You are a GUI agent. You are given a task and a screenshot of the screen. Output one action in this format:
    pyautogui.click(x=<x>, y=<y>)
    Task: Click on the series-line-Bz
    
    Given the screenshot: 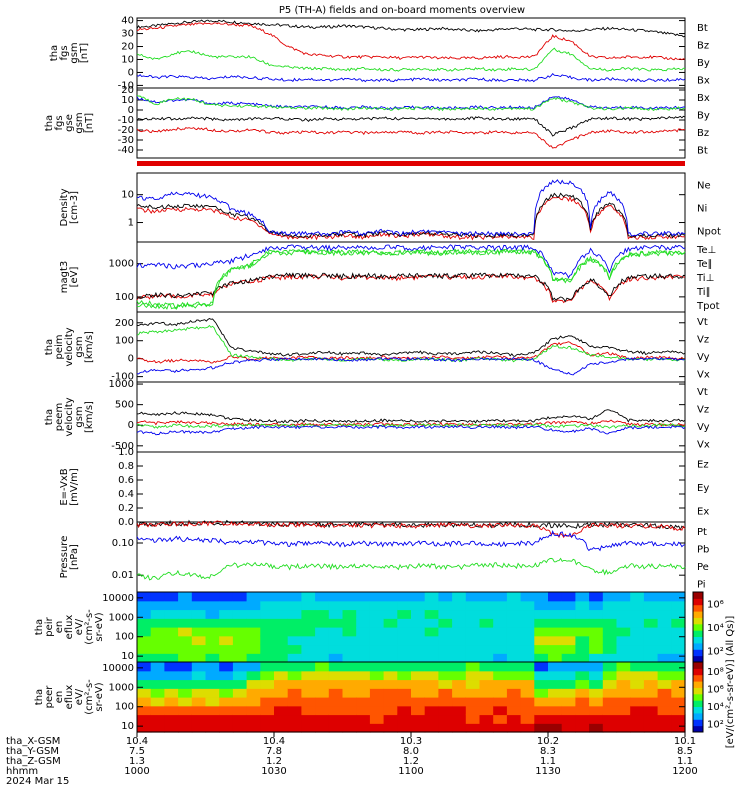 What is the action you would take?
    pyautogui.click(x=411, y=41)
    